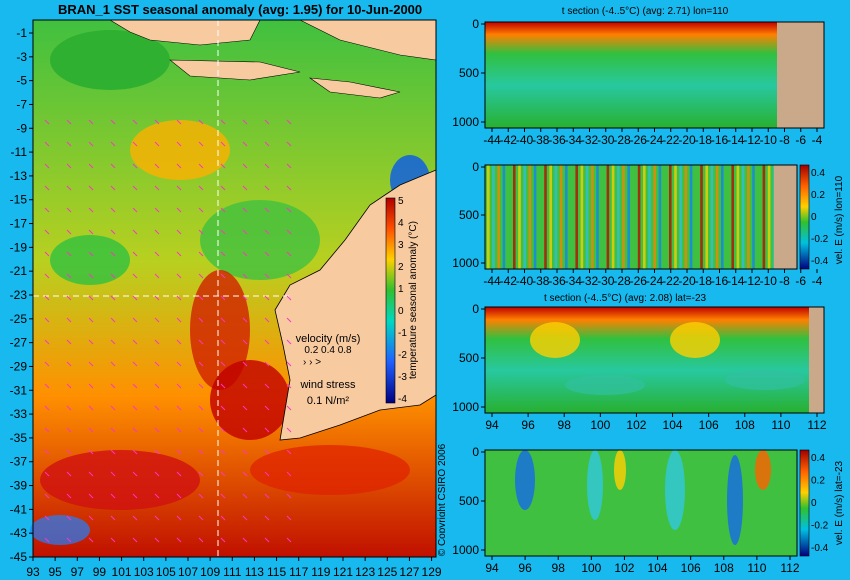 This screenshot has width=850, height=580. Describe the element at coordinates (276, 572) in the screenshot. I see `map-lon-tick: 115` at that location.